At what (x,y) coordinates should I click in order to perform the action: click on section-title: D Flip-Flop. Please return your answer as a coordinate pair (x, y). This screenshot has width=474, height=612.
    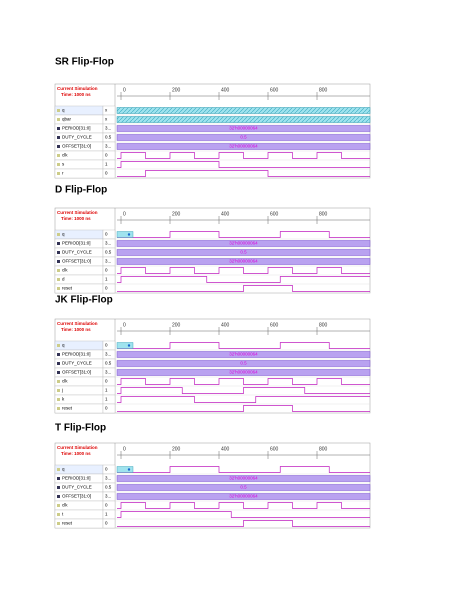
    Looking at the image, I should click on (81, 190).